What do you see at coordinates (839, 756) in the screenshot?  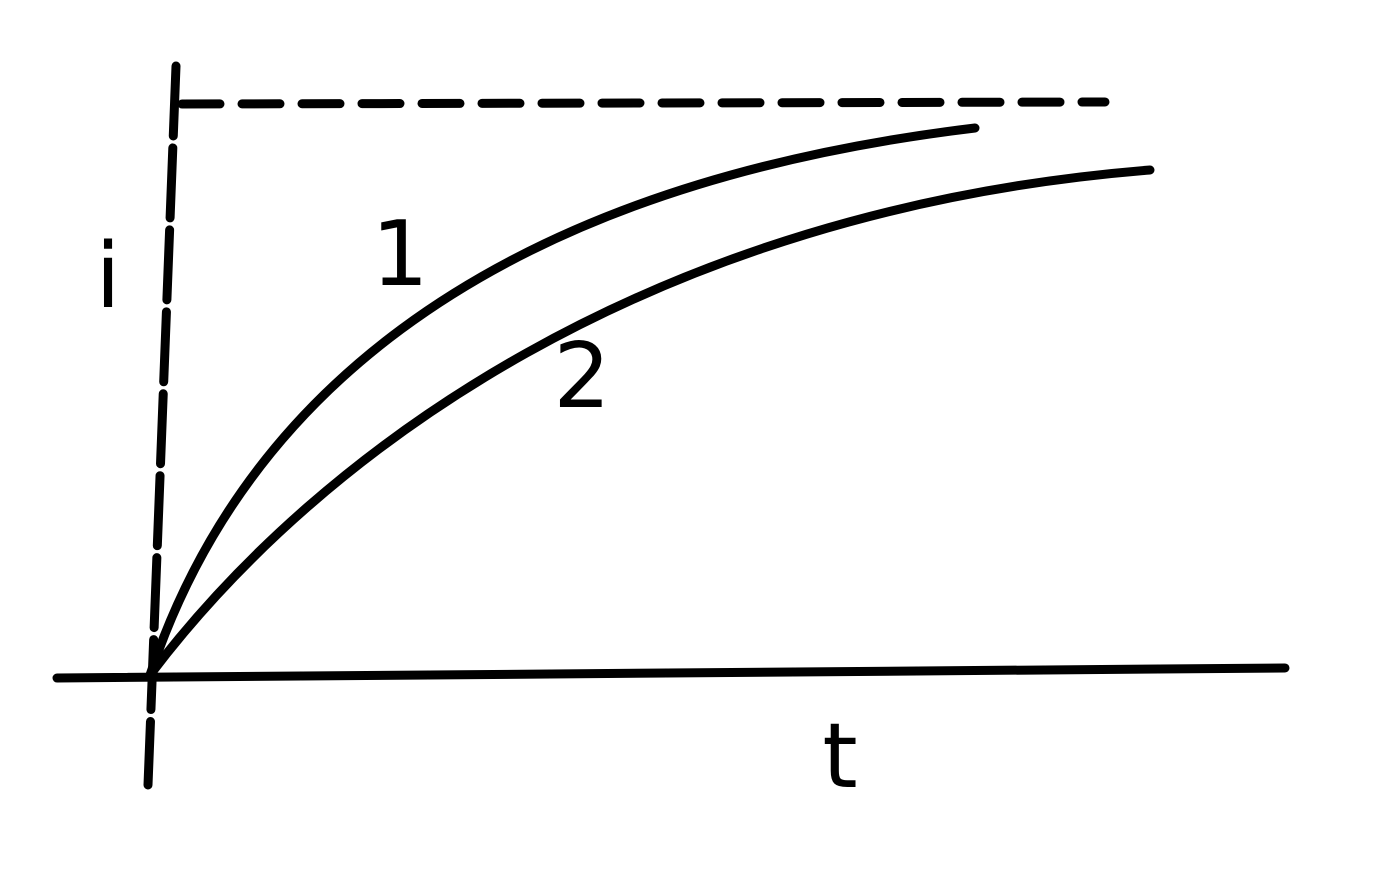 I see `x-axis-label: t` at bounding box center [839, 756].